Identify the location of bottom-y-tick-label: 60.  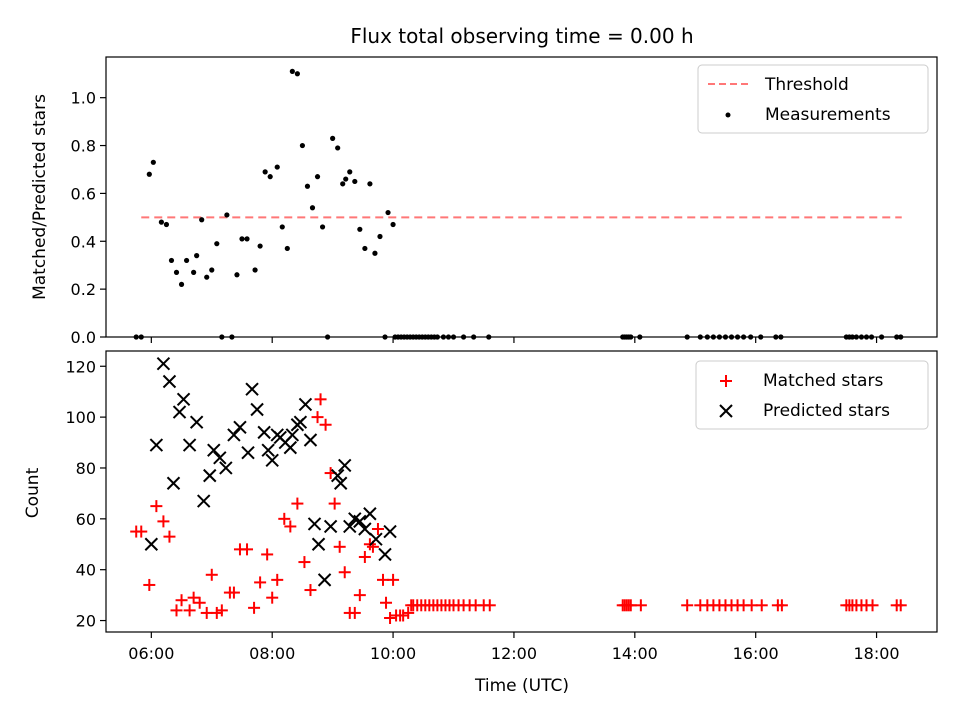
(86, 519).